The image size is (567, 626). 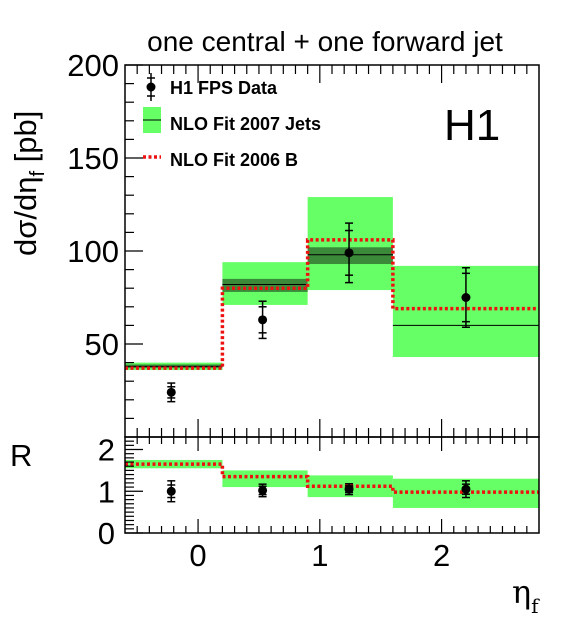 What do you see at coordinates (441, 555) in the screenshot?
I see `ratio-x-tick-label-2: 2` at bounding box center [441, 555].